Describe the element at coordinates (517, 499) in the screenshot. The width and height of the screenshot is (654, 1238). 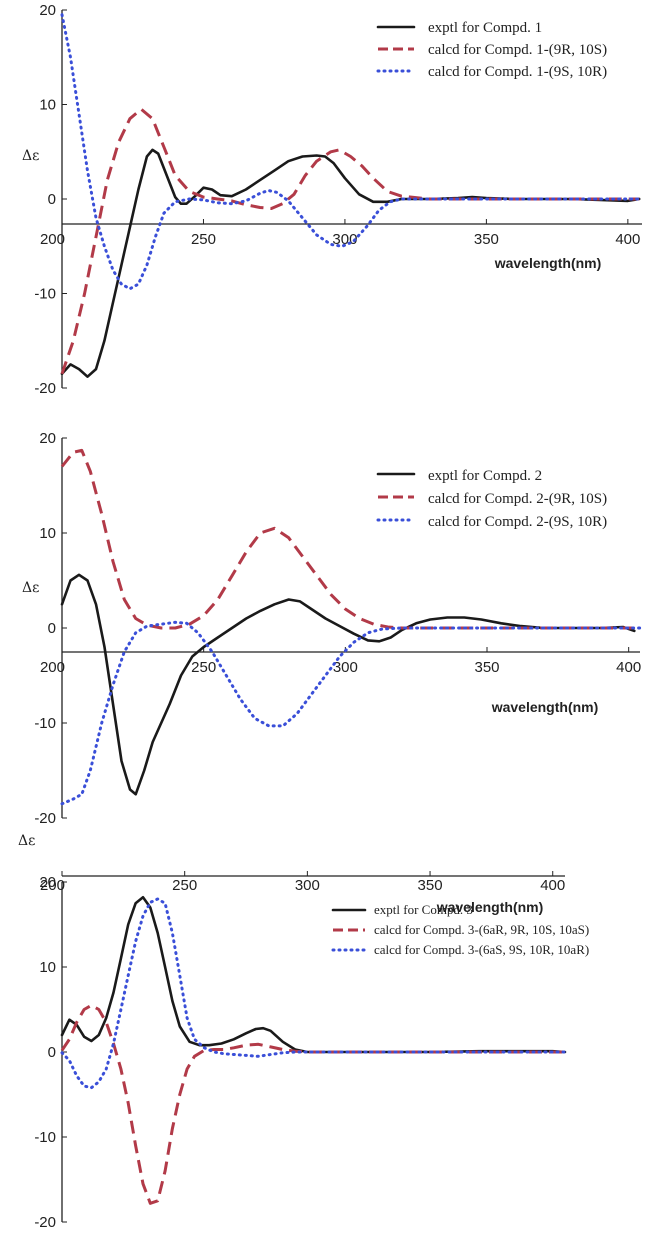
I see `legend-label: calcd for Compd. 2-(9R, 10S)` at that location.